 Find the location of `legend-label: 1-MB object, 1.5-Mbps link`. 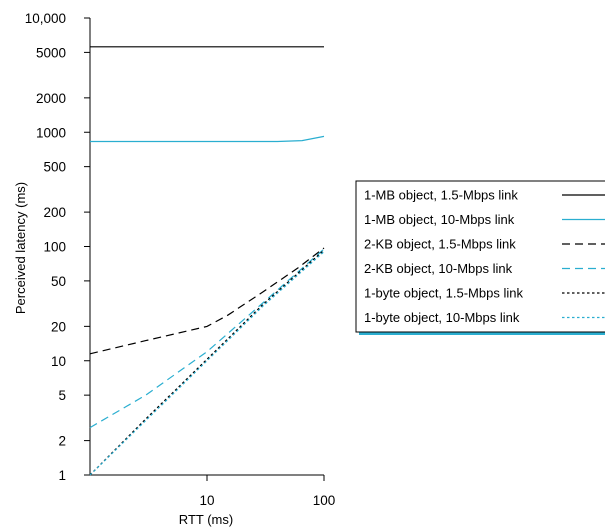

legend-label: 1-MB object, 1.5-Mbps link is located at coordinates (441, 195).